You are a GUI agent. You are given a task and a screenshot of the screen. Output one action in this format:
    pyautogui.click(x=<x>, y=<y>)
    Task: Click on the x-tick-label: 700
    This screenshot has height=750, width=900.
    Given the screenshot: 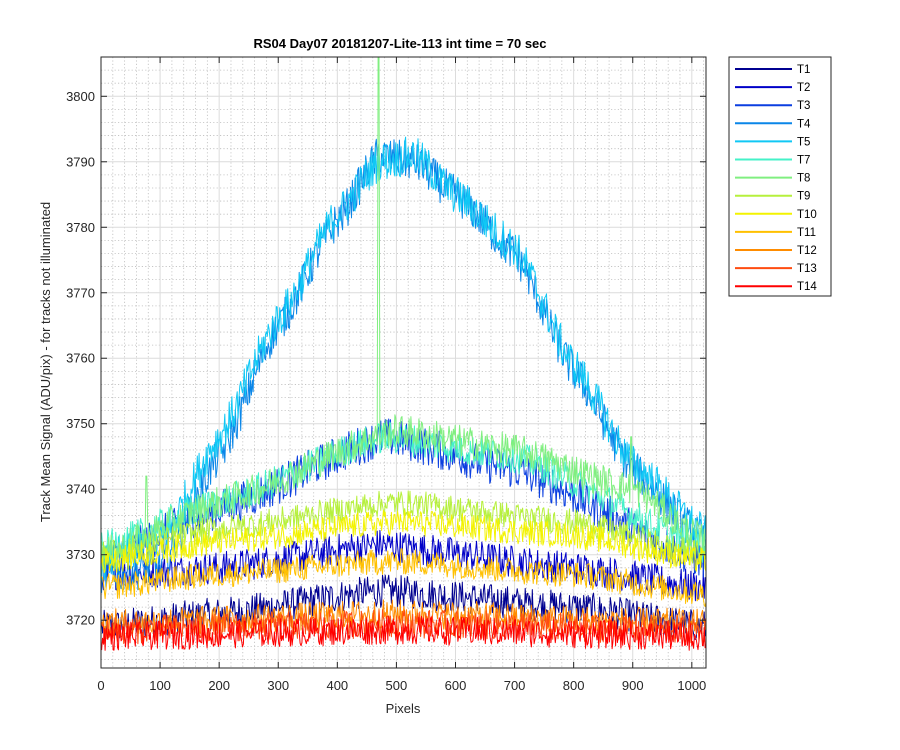 What is the action you would take?
    pyautogui.click(x=515, y=685)
    